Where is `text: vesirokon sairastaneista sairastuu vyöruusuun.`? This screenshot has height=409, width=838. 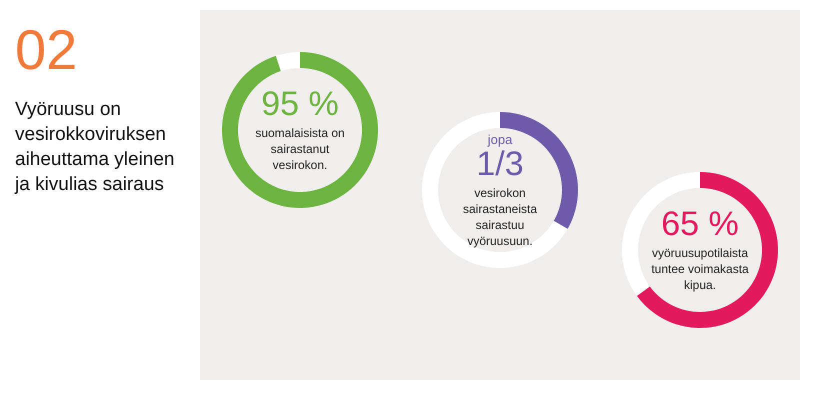
text: vesirokon sairastaneista sairastuu vyöruusuun. is located at coordinates (500, 217).